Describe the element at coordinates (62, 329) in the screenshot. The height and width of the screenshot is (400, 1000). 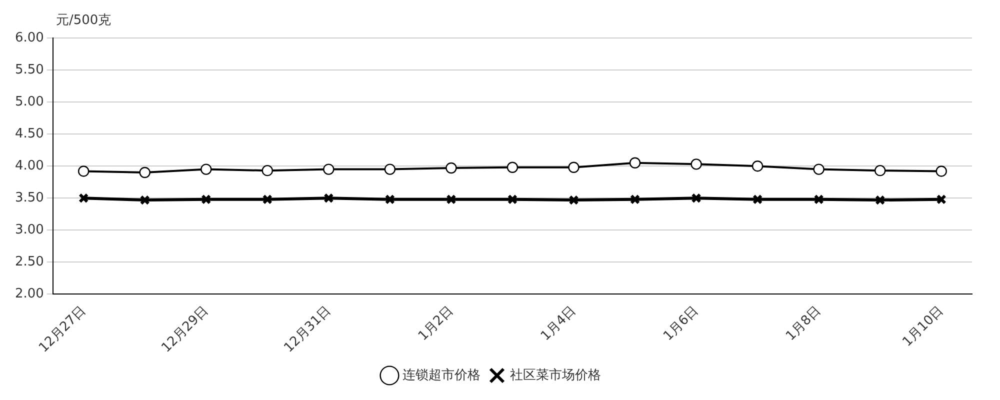
I see `x-tick-label: 12月27日` at that location.